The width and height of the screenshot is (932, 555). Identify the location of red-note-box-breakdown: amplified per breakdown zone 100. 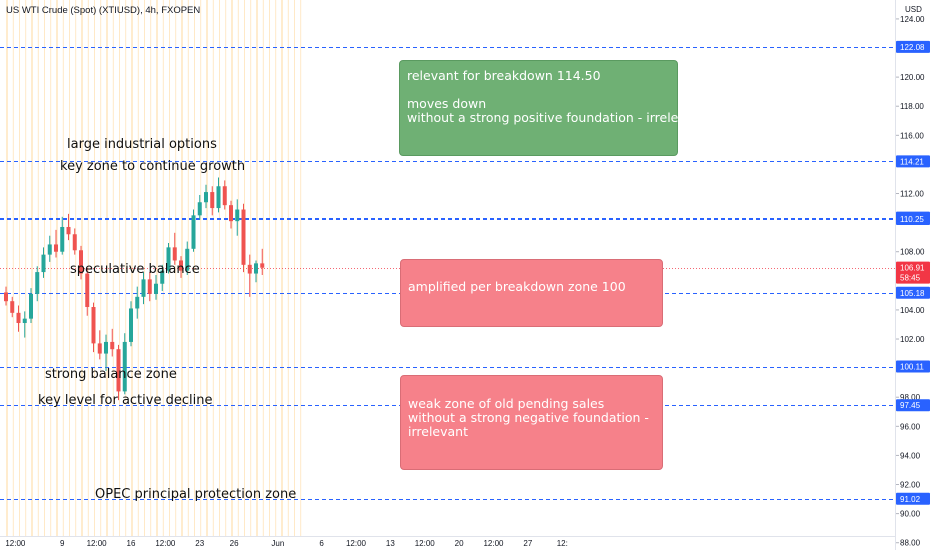
(531, 293).